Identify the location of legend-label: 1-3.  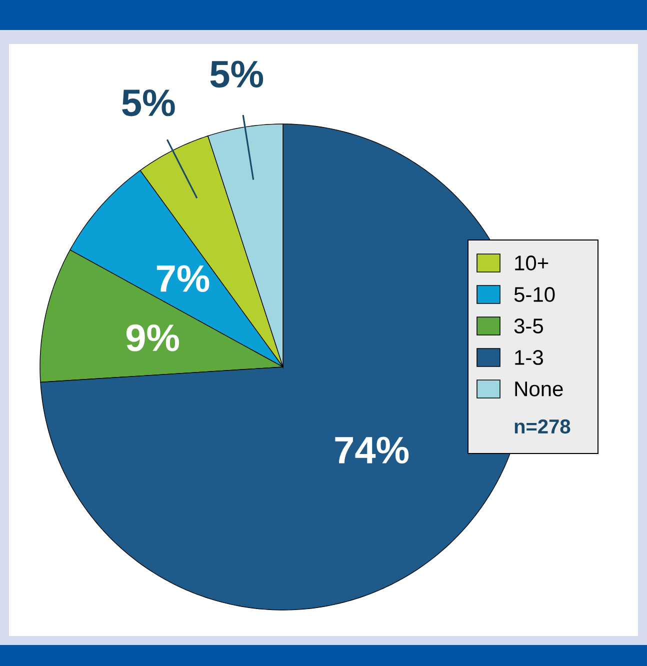
(529, 357).